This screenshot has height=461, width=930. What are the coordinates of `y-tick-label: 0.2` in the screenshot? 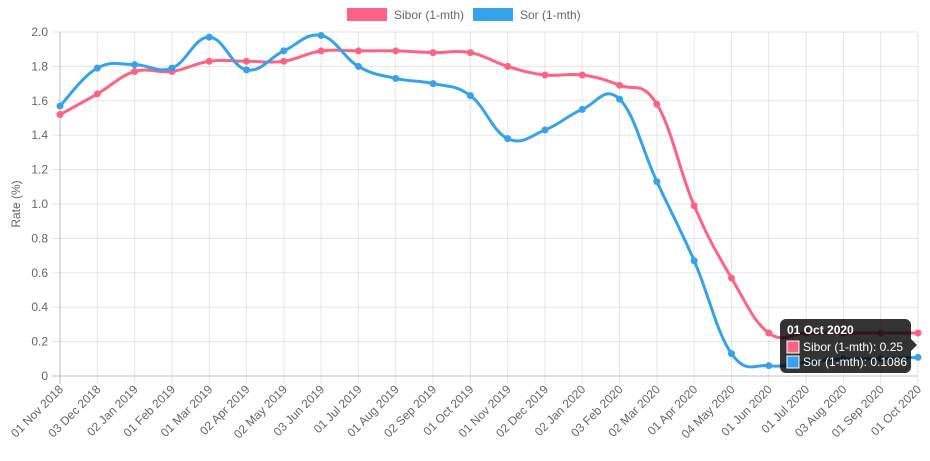 It's located at (39, 342).